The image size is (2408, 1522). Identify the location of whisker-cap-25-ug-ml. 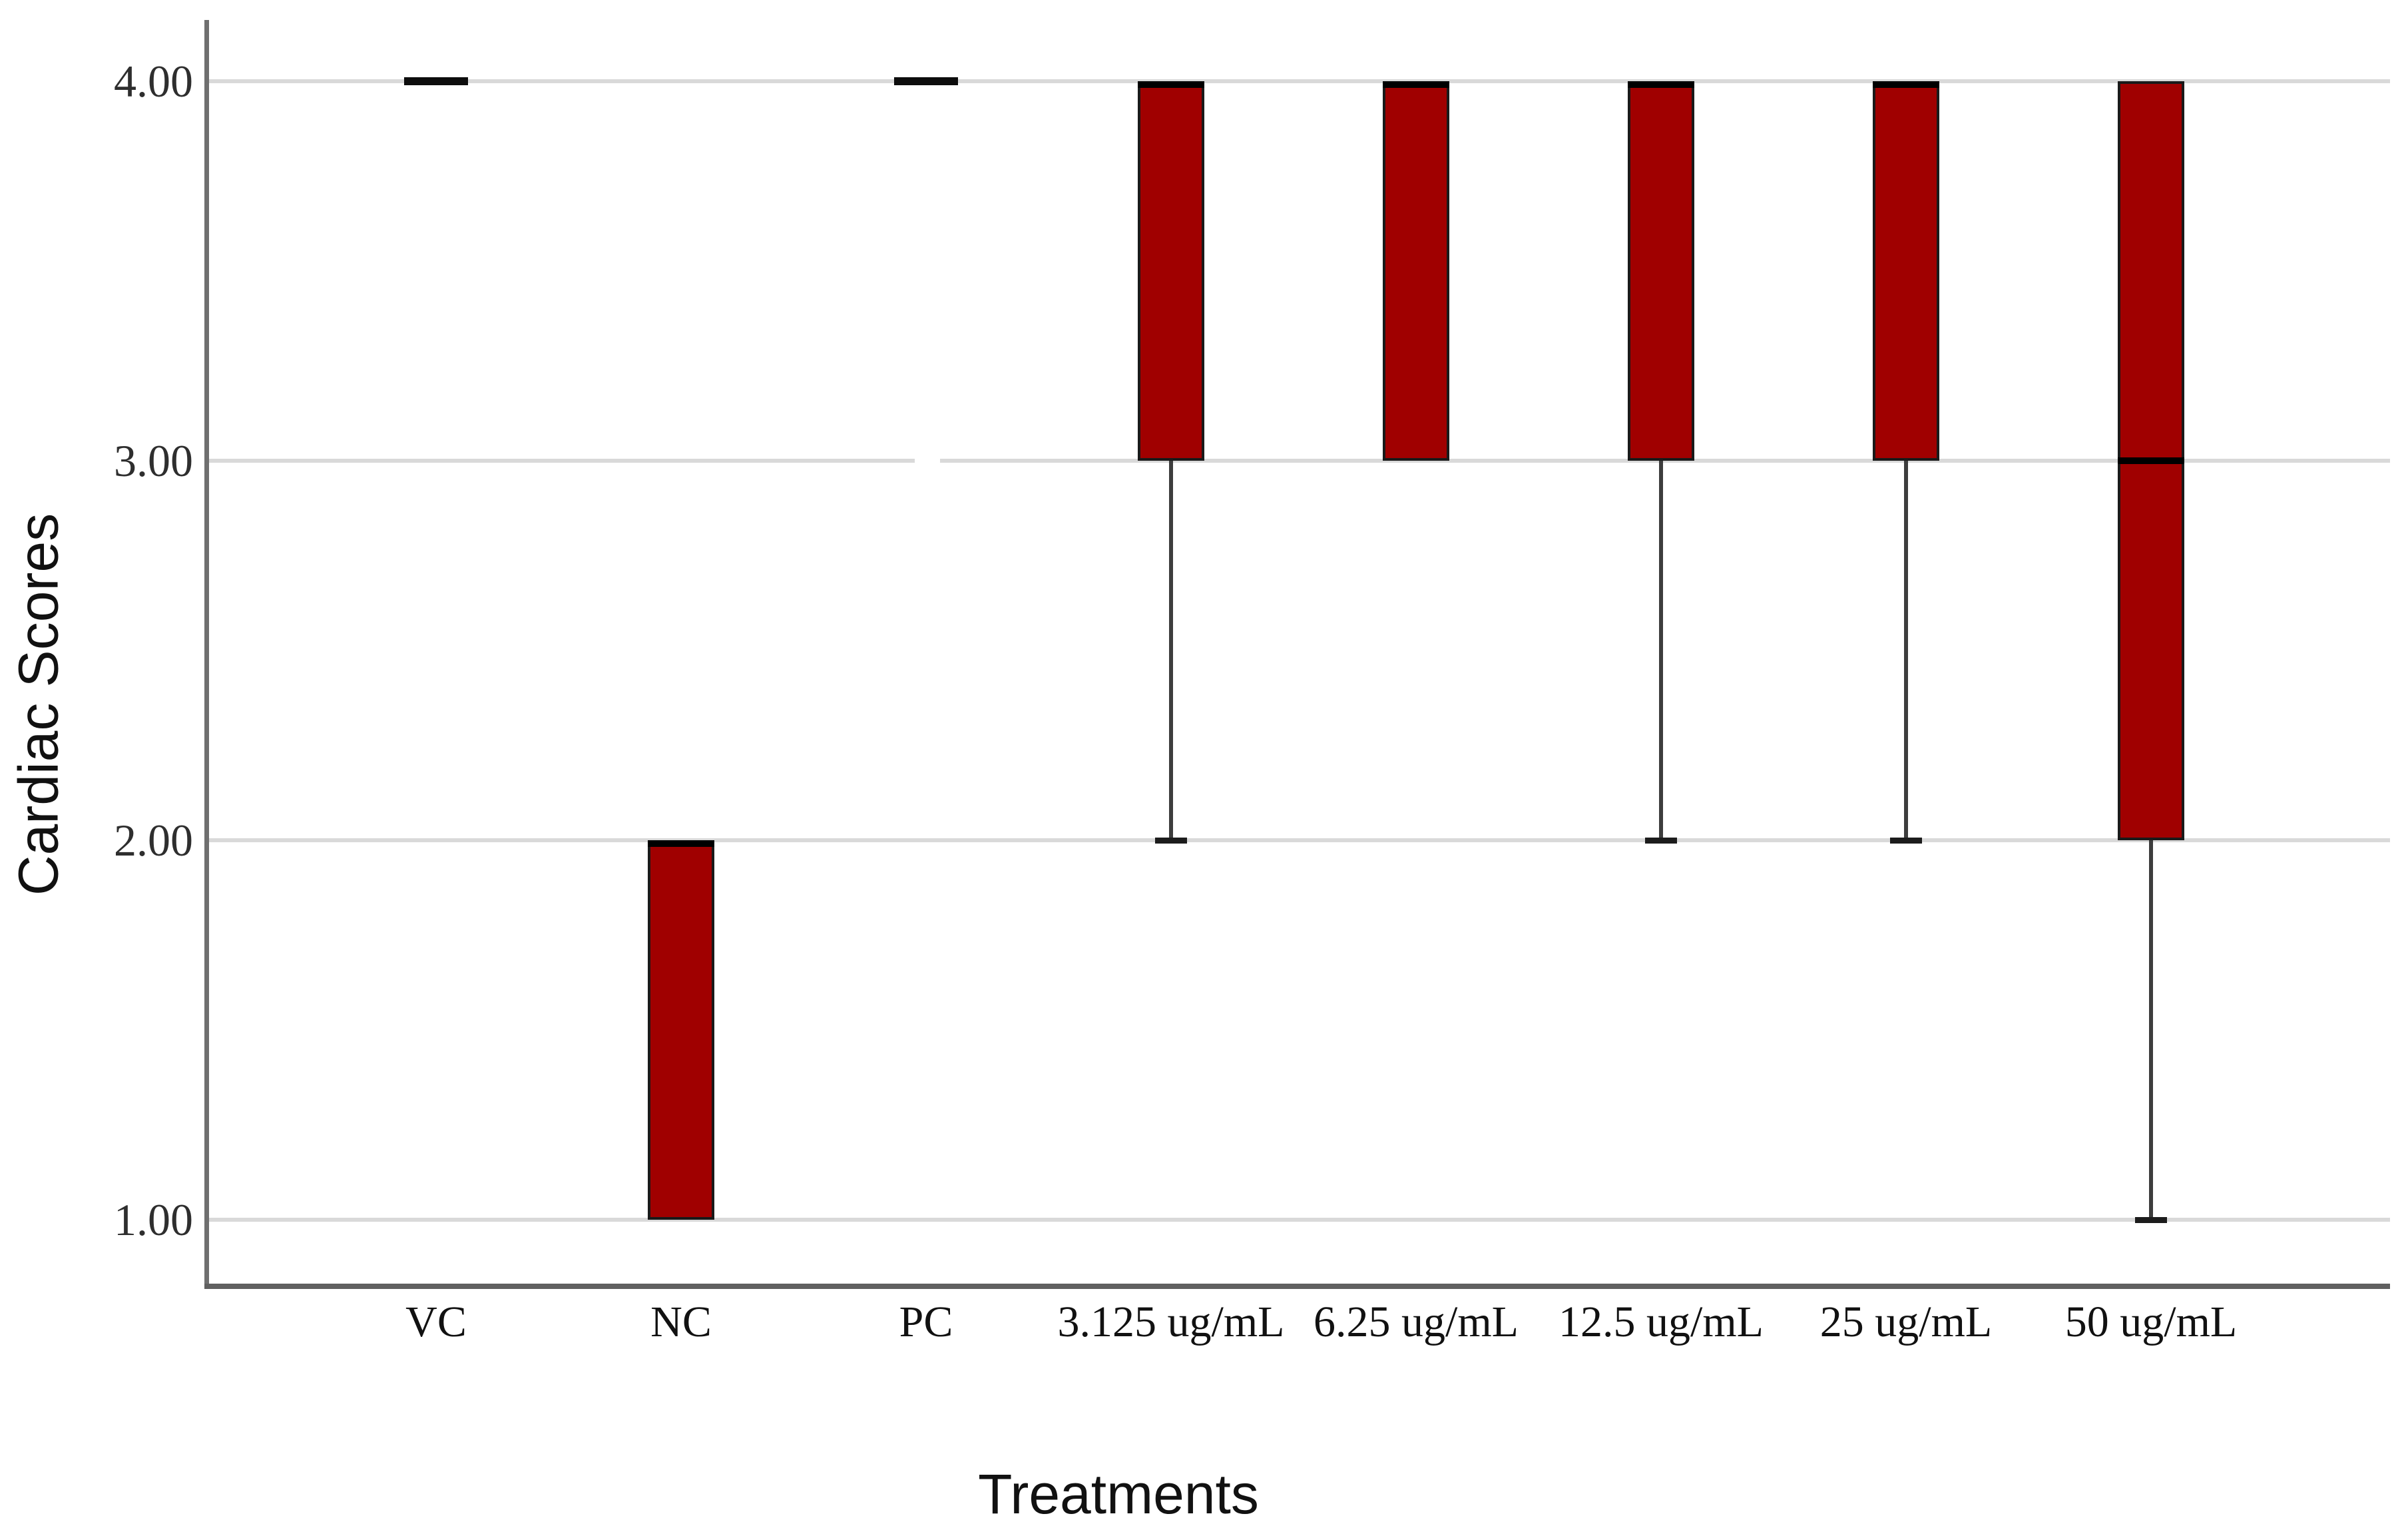
(1906, 841).